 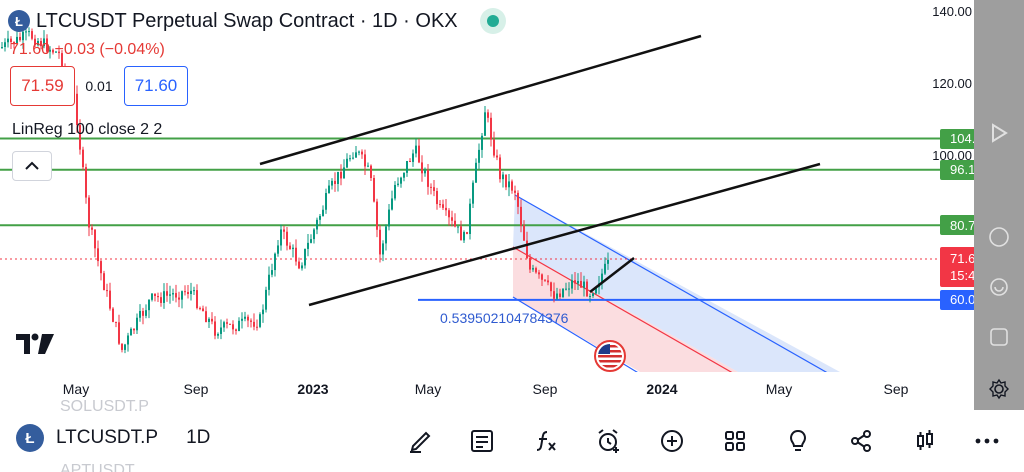 What do you see at coordinates (735, 441) in the screenshot?
I see `layouts-grid-icon` at bounding box center [735, 441].